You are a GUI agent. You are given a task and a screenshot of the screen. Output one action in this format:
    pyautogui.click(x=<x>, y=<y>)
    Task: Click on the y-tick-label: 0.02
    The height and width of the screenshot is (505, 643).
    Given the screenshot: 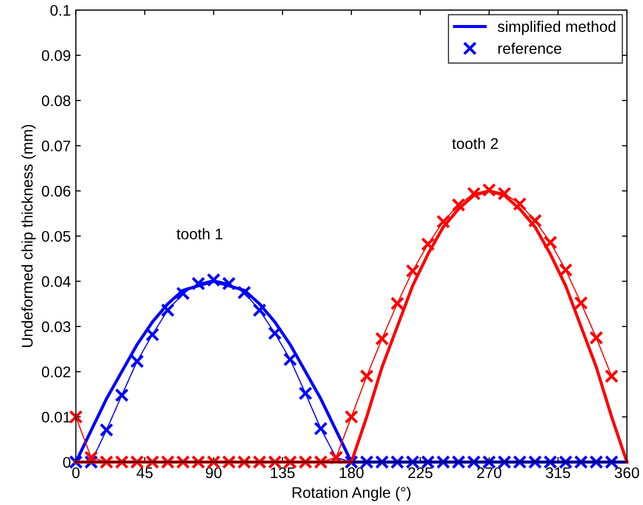 What is the action you would take?
    pyautogui.click(x=56, y=372)
    